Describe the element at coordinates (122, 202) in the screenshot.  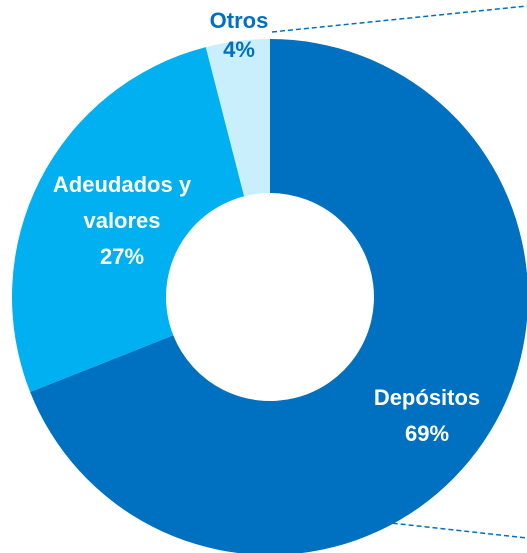
I see `category-label: Adeudados y valores` at that location.